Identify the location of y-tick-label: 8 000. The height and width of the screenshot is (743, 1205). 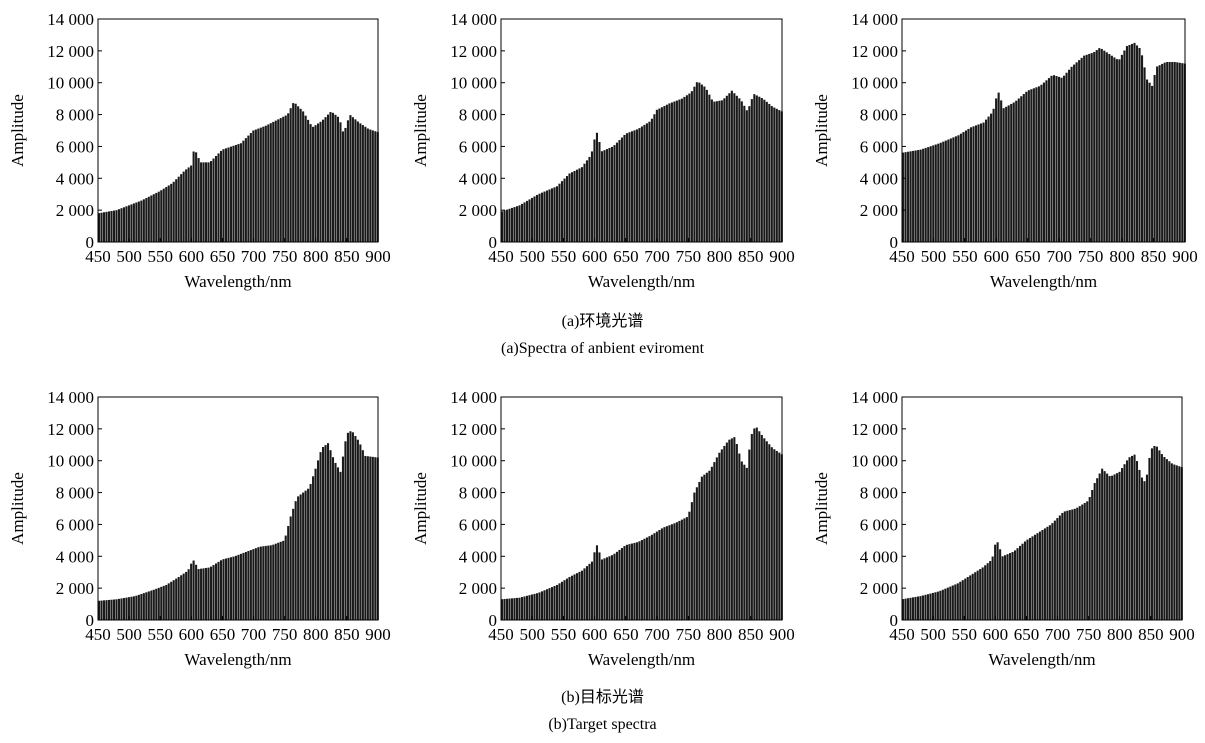
(478, 493).